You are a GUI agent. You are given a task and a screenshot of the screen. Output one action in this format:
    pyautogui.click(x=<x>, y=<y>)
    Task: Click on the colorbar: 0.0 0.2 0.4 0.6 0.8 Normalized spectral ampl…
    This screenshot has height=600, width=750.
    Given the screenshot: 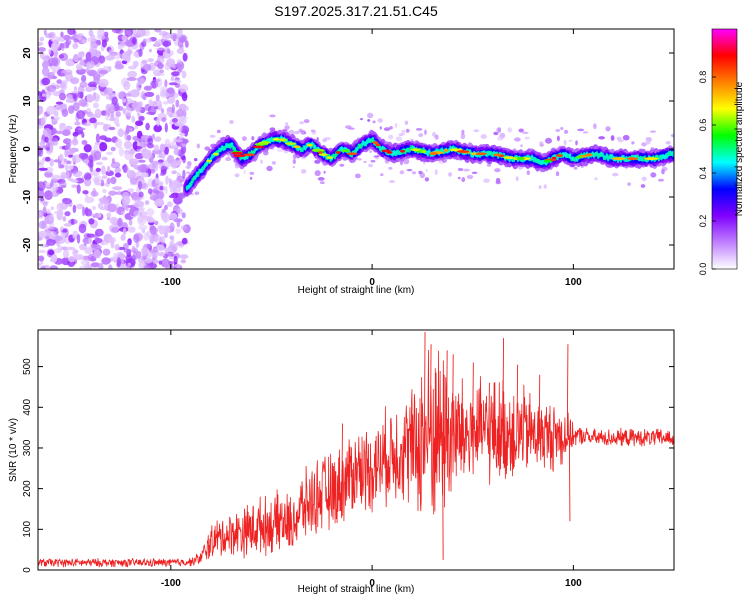 What is the action you would take?
    pyautogui.click(x=721, y=151)
    